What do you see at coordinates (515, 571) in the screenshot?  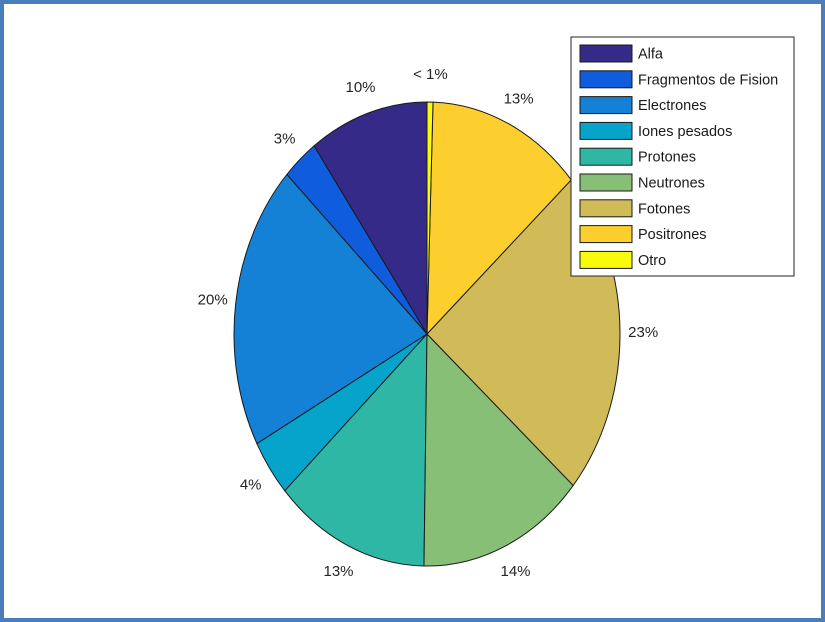 I see `percent-label-neutrones: 14%` at bounding box center [515, 571].